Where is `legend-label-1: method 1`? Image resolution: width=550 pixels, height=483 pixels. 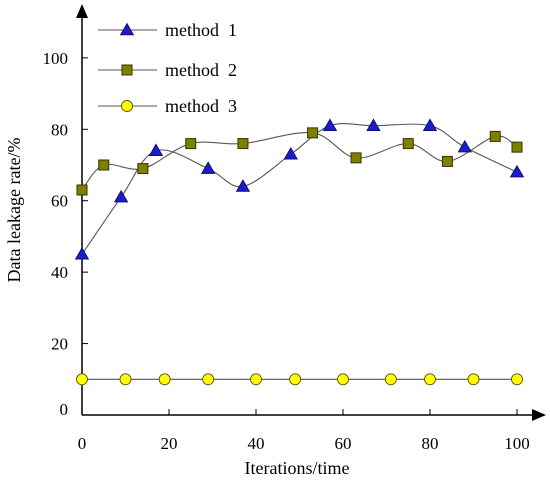 legend-label-1: method 1 is located at coordinates (201, 30).